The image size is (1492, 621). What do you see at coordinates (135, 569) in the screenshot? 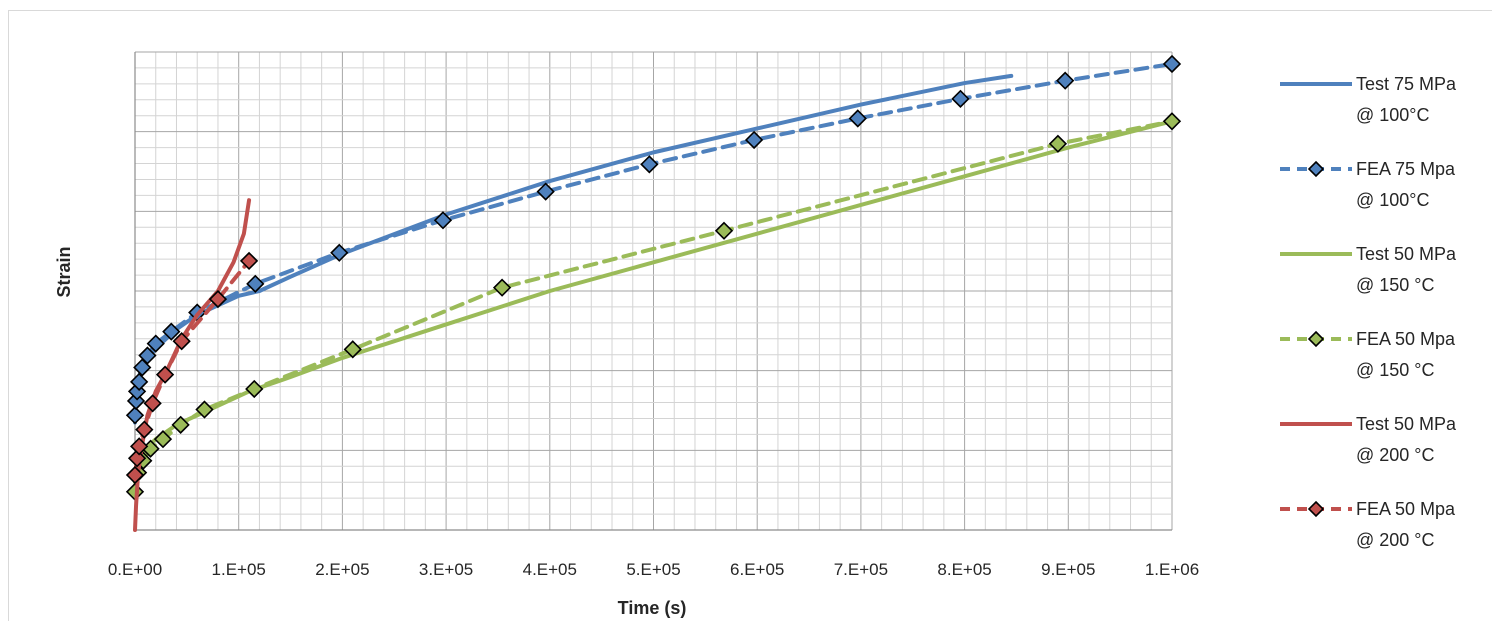
I see `x-tick-label: 0.E+00` at bounding box center [135, 569].